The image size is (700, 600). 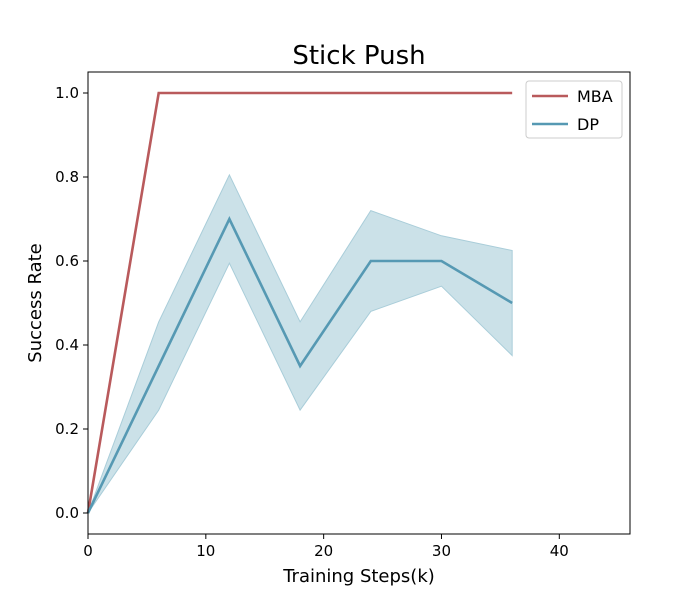 What do you see at coordinates (358, 576) in the screenshot?
I see `x-axis-label: Training Steps(k)` at bounding box center [358, 576].